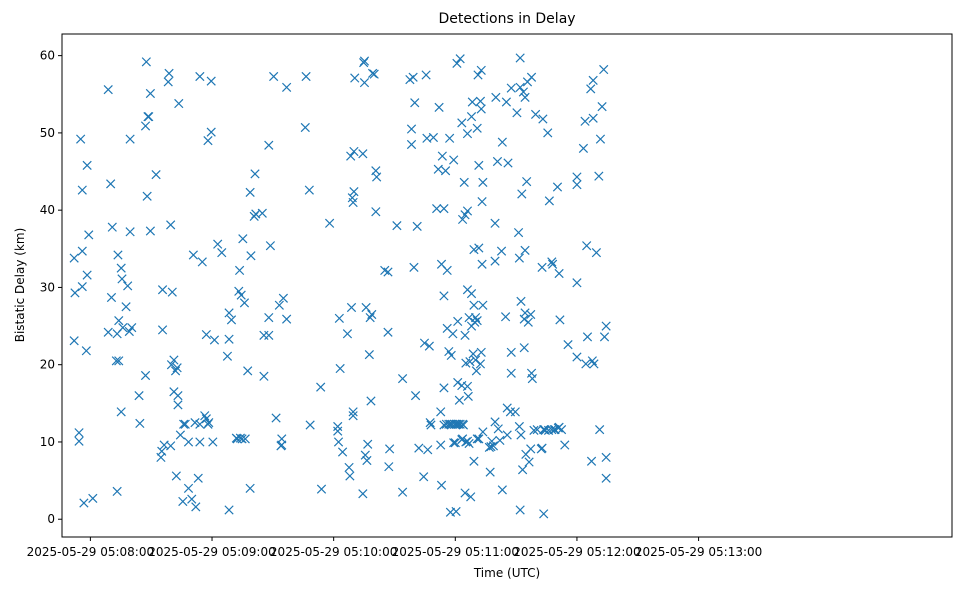  I want to click on y-tick-label: 30, so click(47, 287).